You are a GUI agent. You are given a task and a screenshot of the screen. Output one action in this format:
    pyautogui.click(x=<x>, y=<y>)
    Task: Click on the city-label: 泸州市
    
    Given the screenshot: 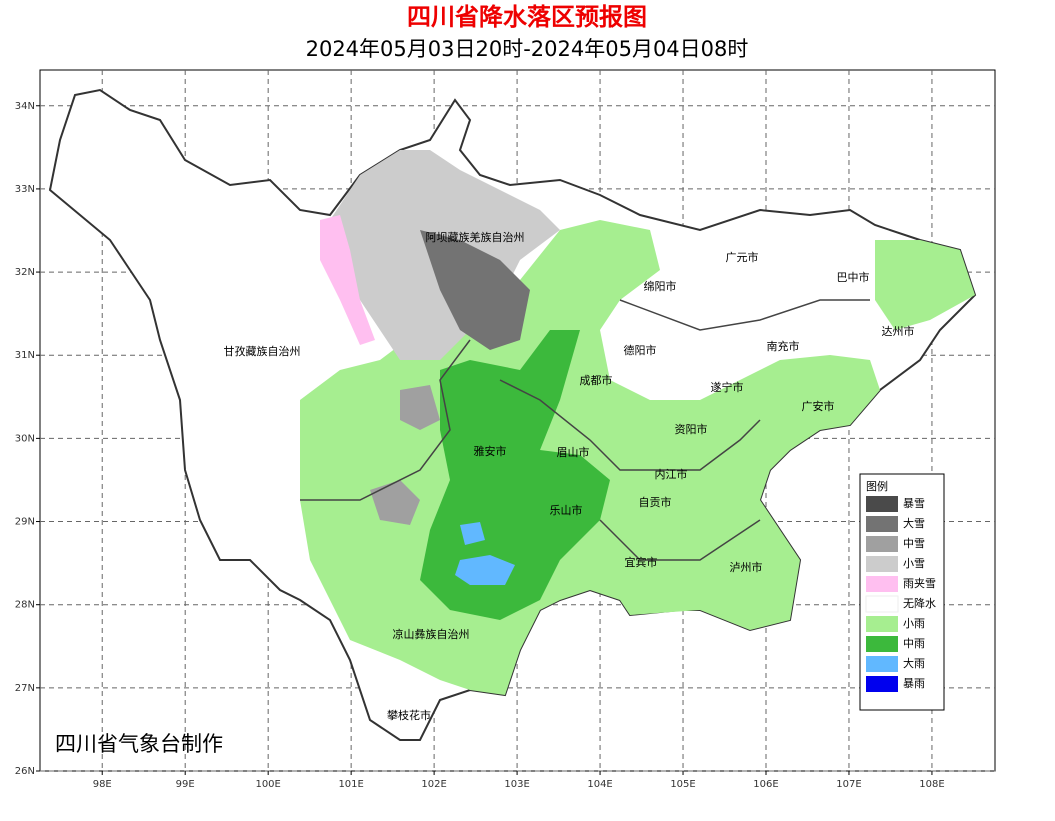 What is the action you would take?
    pyautogui.click(x=746, y=567)
    